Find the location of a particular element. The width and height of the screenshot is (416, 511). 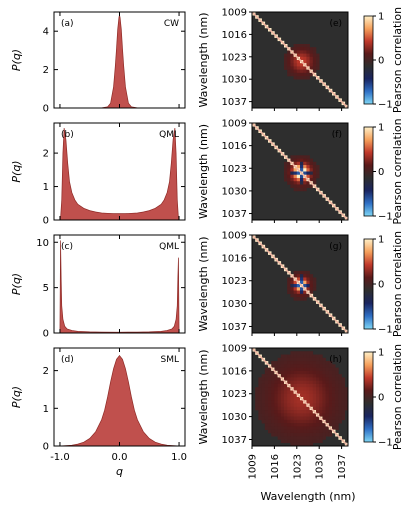

y-tick-label: 2 is located at coordinates (46, 154).